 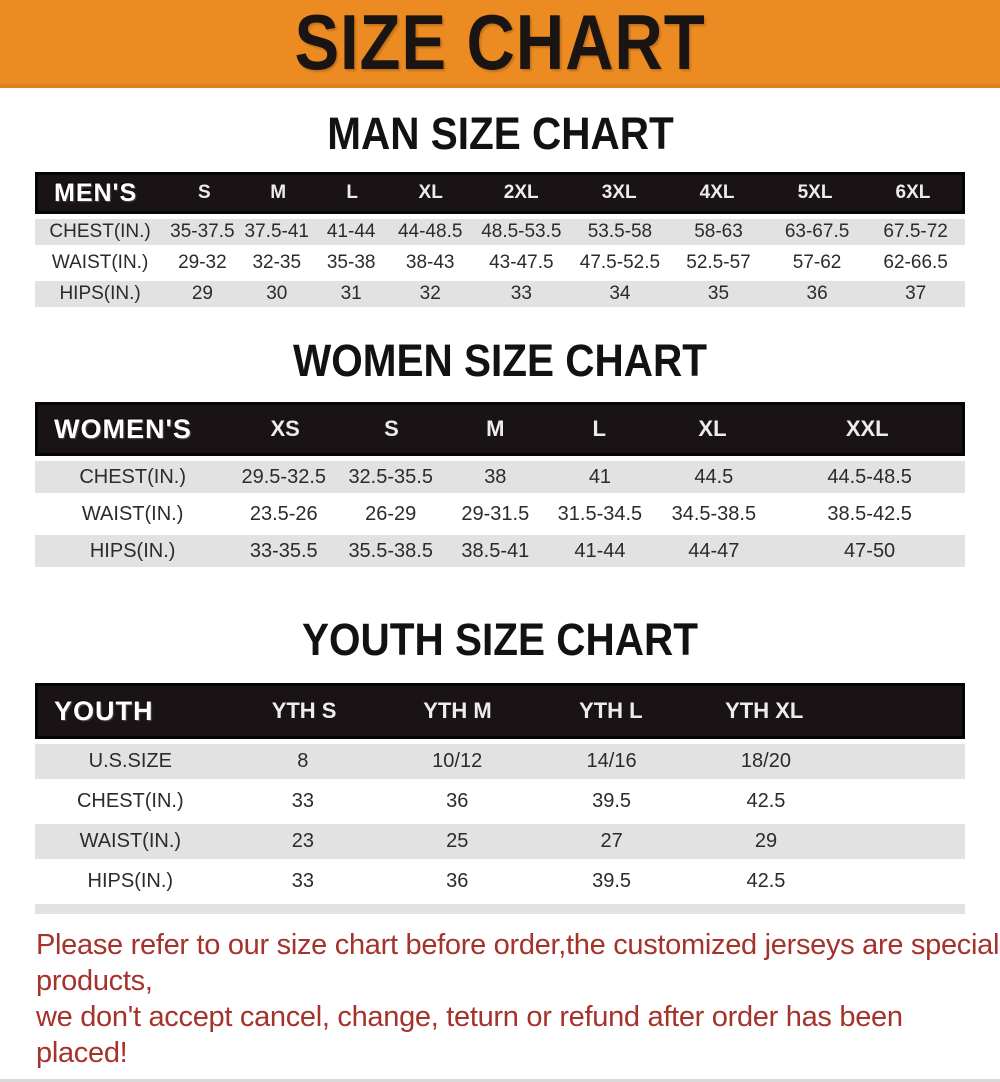 I want to click on size-chart-banner: SIZE CHART, so click(x=500, y=44).